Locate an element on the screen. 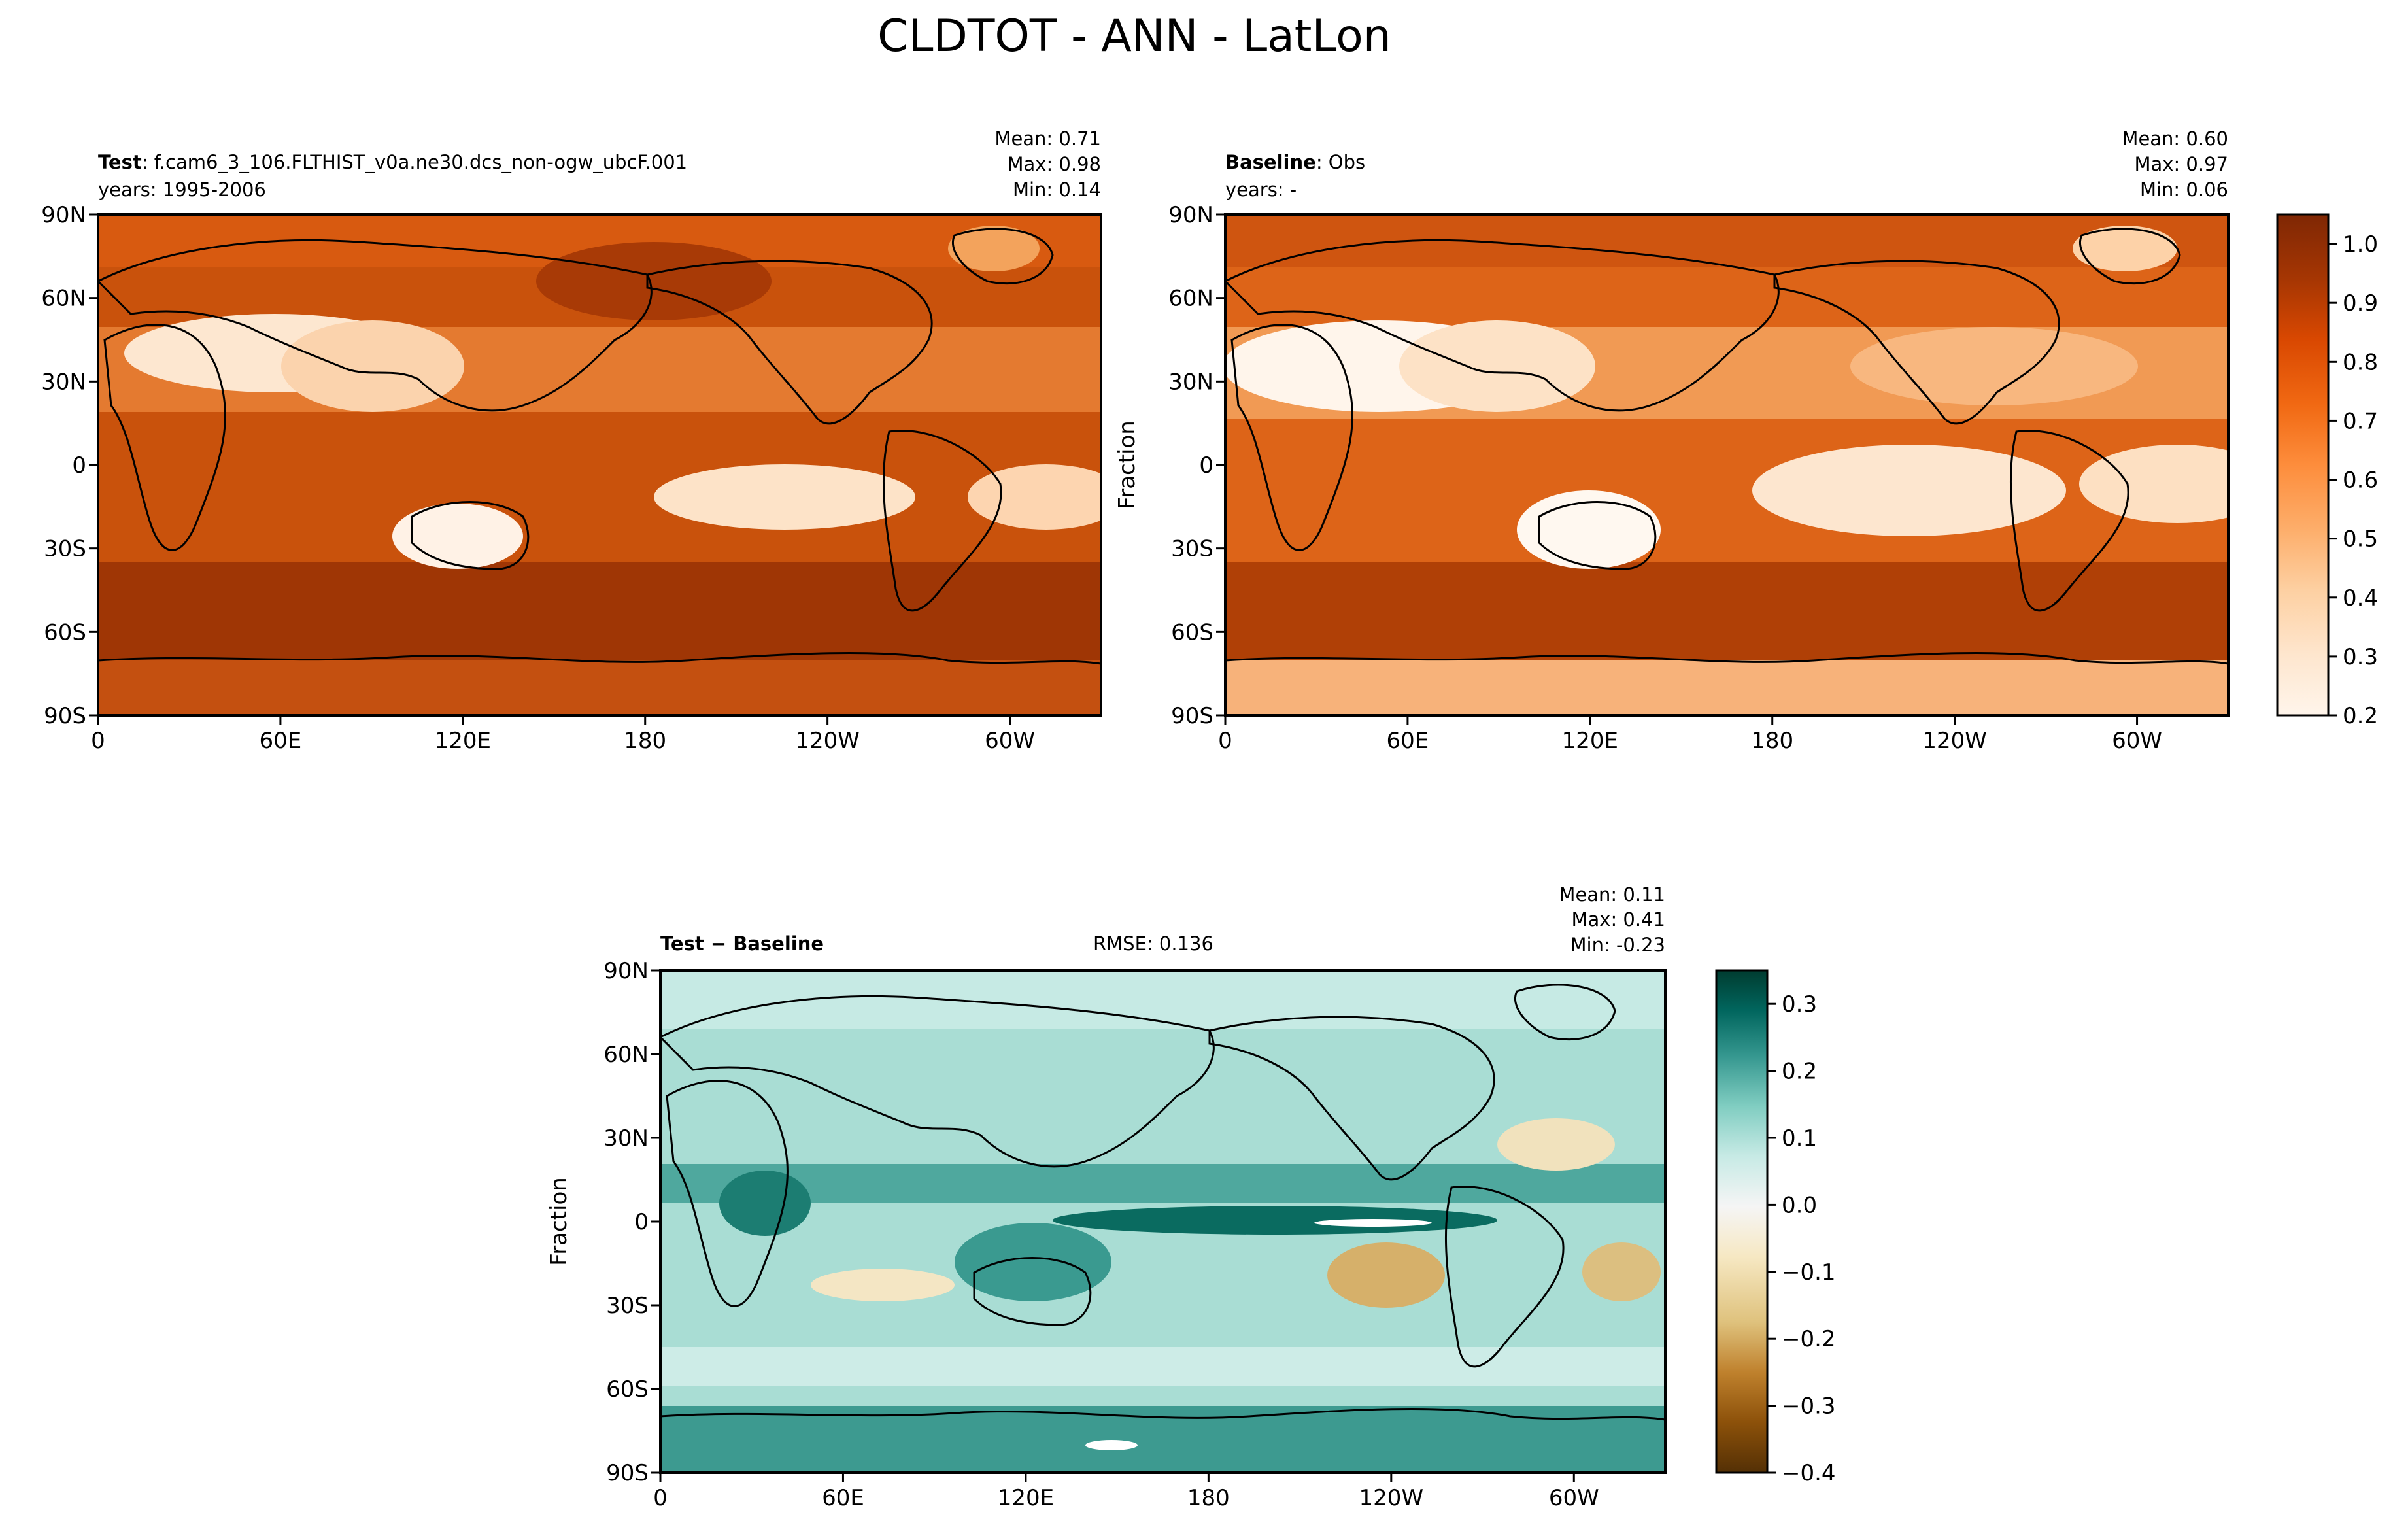 Image resolution: width=2408 pixels, height=1540 pixels. figure-title: CLDTOT - ANN - LatLon is located at coordinates (1134, 36).